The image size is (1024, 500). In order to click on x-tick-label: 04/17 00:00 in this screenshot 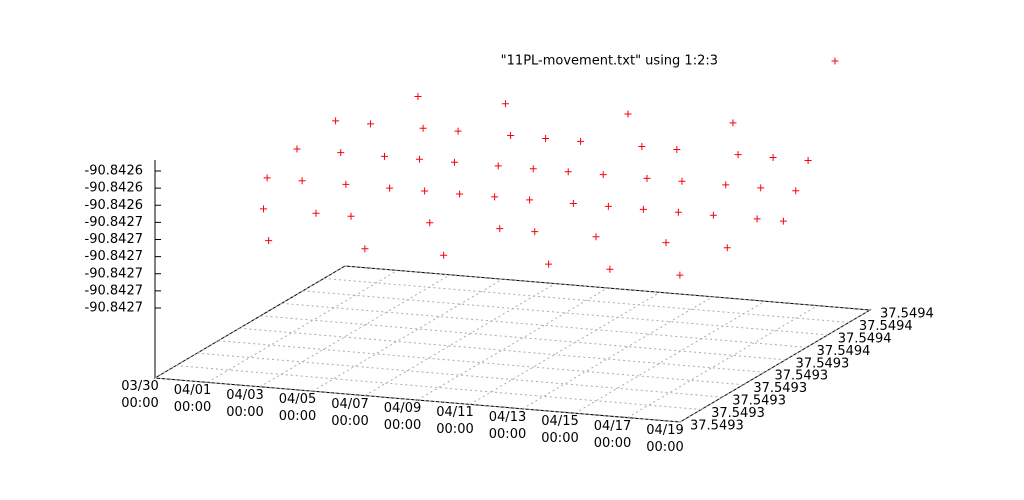, I will do `click(612, 434)`.